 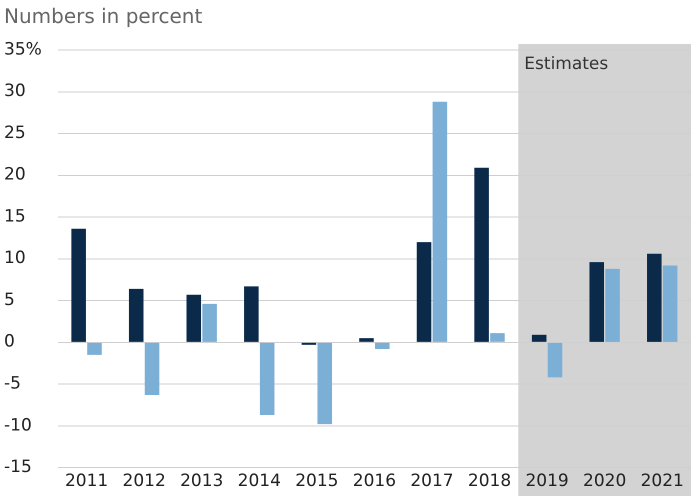 What do you see at coordinates (662, 481) in the screenshot?
I see `x-tick-label: 2021` at bounding box center [662, 481].